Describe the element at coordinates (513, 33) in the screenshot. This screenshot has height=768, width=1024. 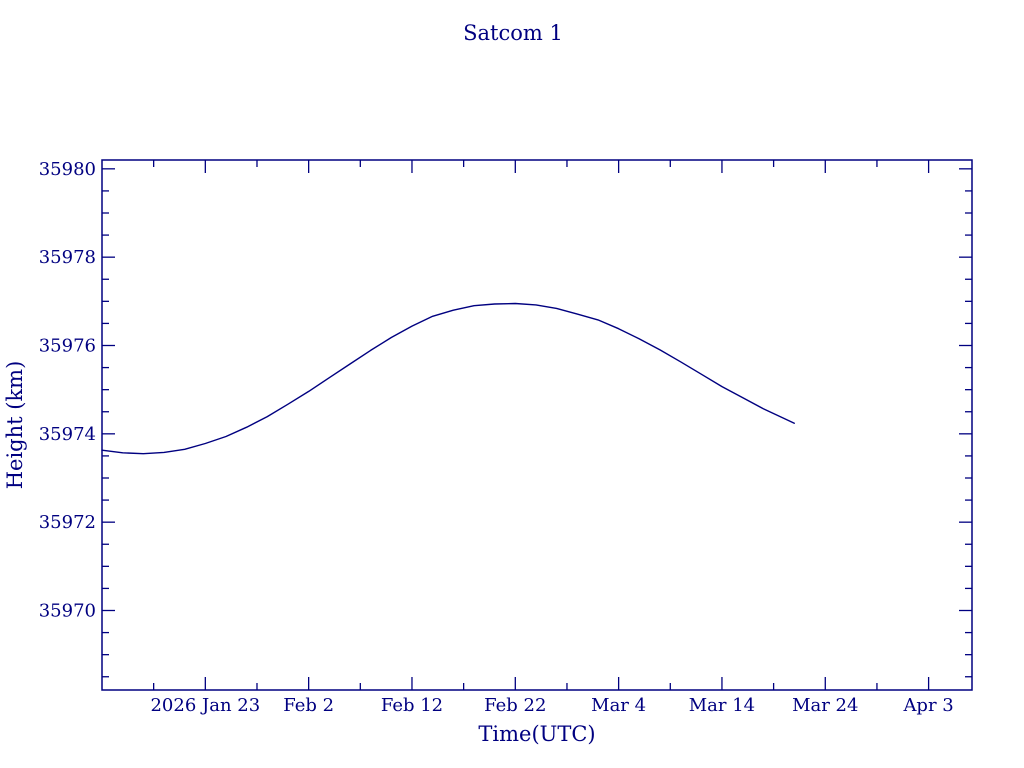
I see `chart-title: Satcom 1` at that location.